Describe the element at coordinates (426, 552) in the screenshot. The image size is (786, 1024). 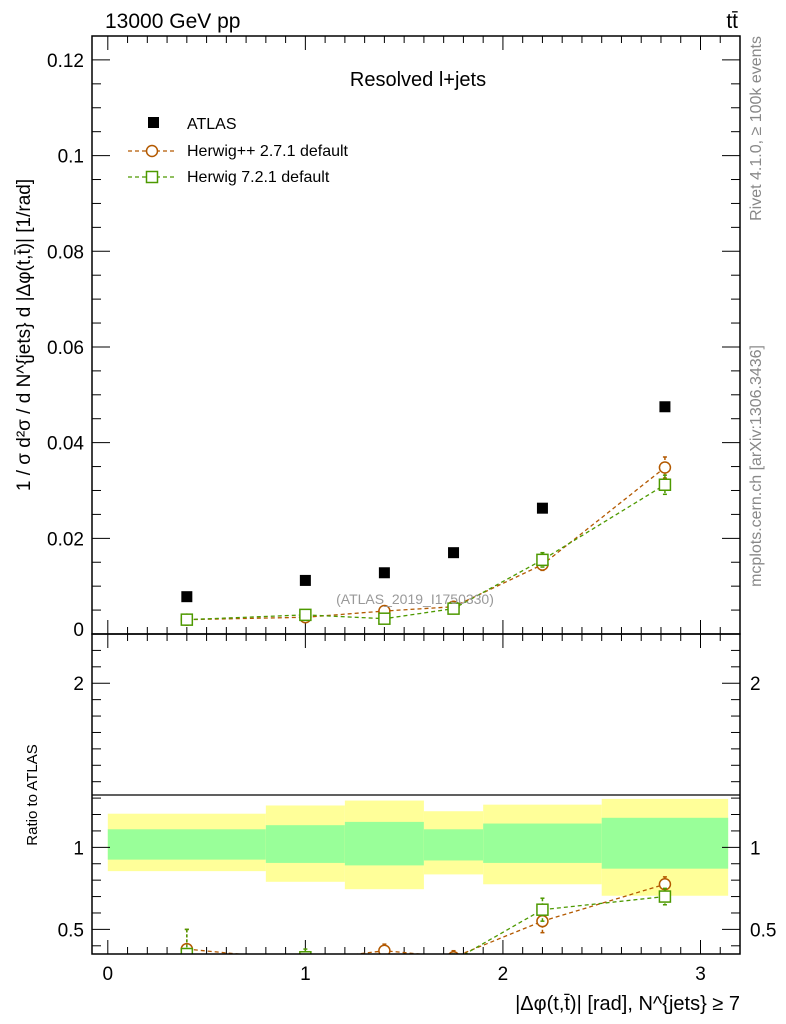
I see `series-line-herwig7` at that location.